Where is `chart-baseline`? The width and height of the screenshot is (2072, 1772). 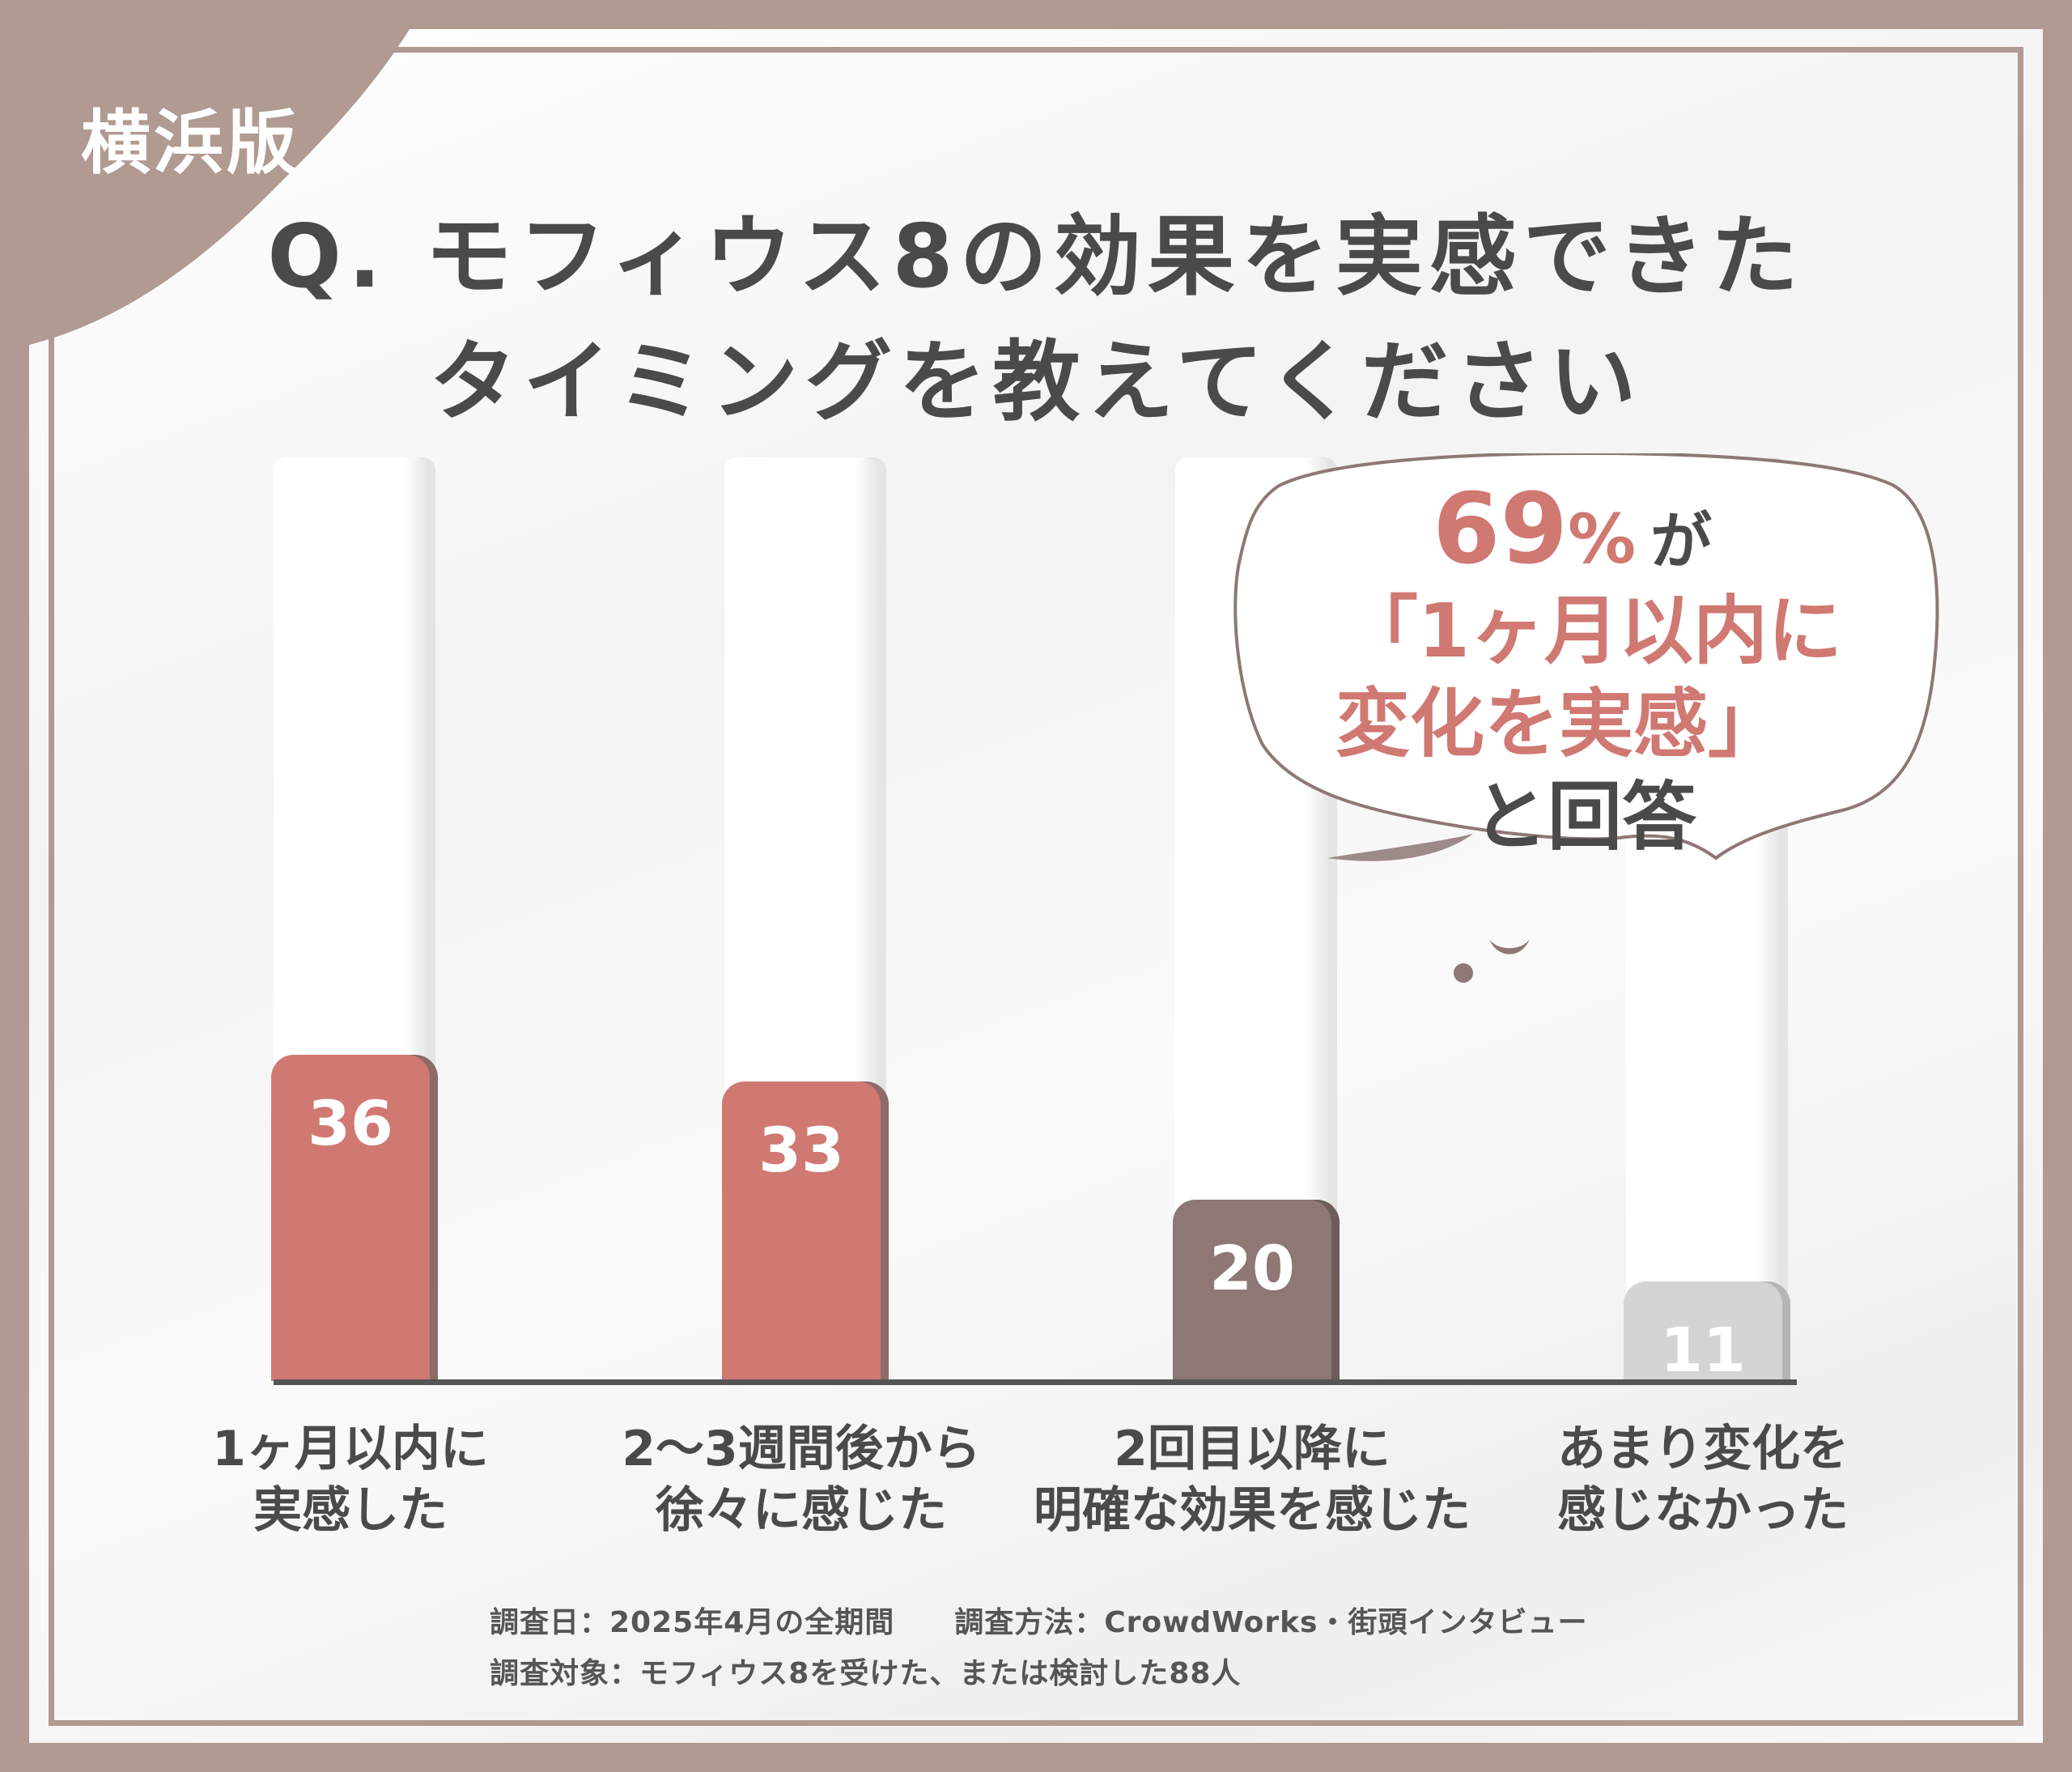 chart-baseline is located at coordinates (1035, 1382).